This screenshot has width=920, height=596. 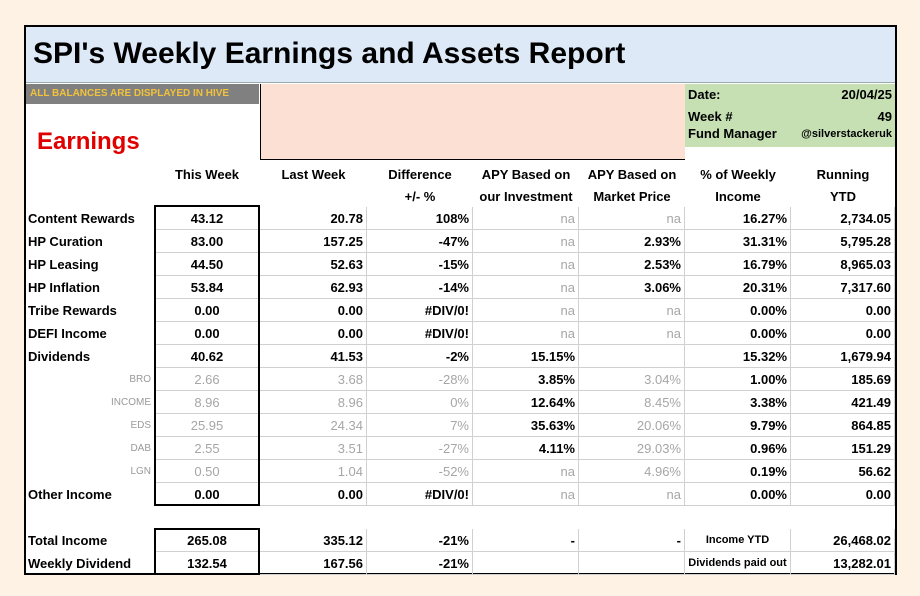 What do you see at coordinates (70, 494) in the screenshot?
I see `row-label: Other Income` at bounding box center [70, 494].